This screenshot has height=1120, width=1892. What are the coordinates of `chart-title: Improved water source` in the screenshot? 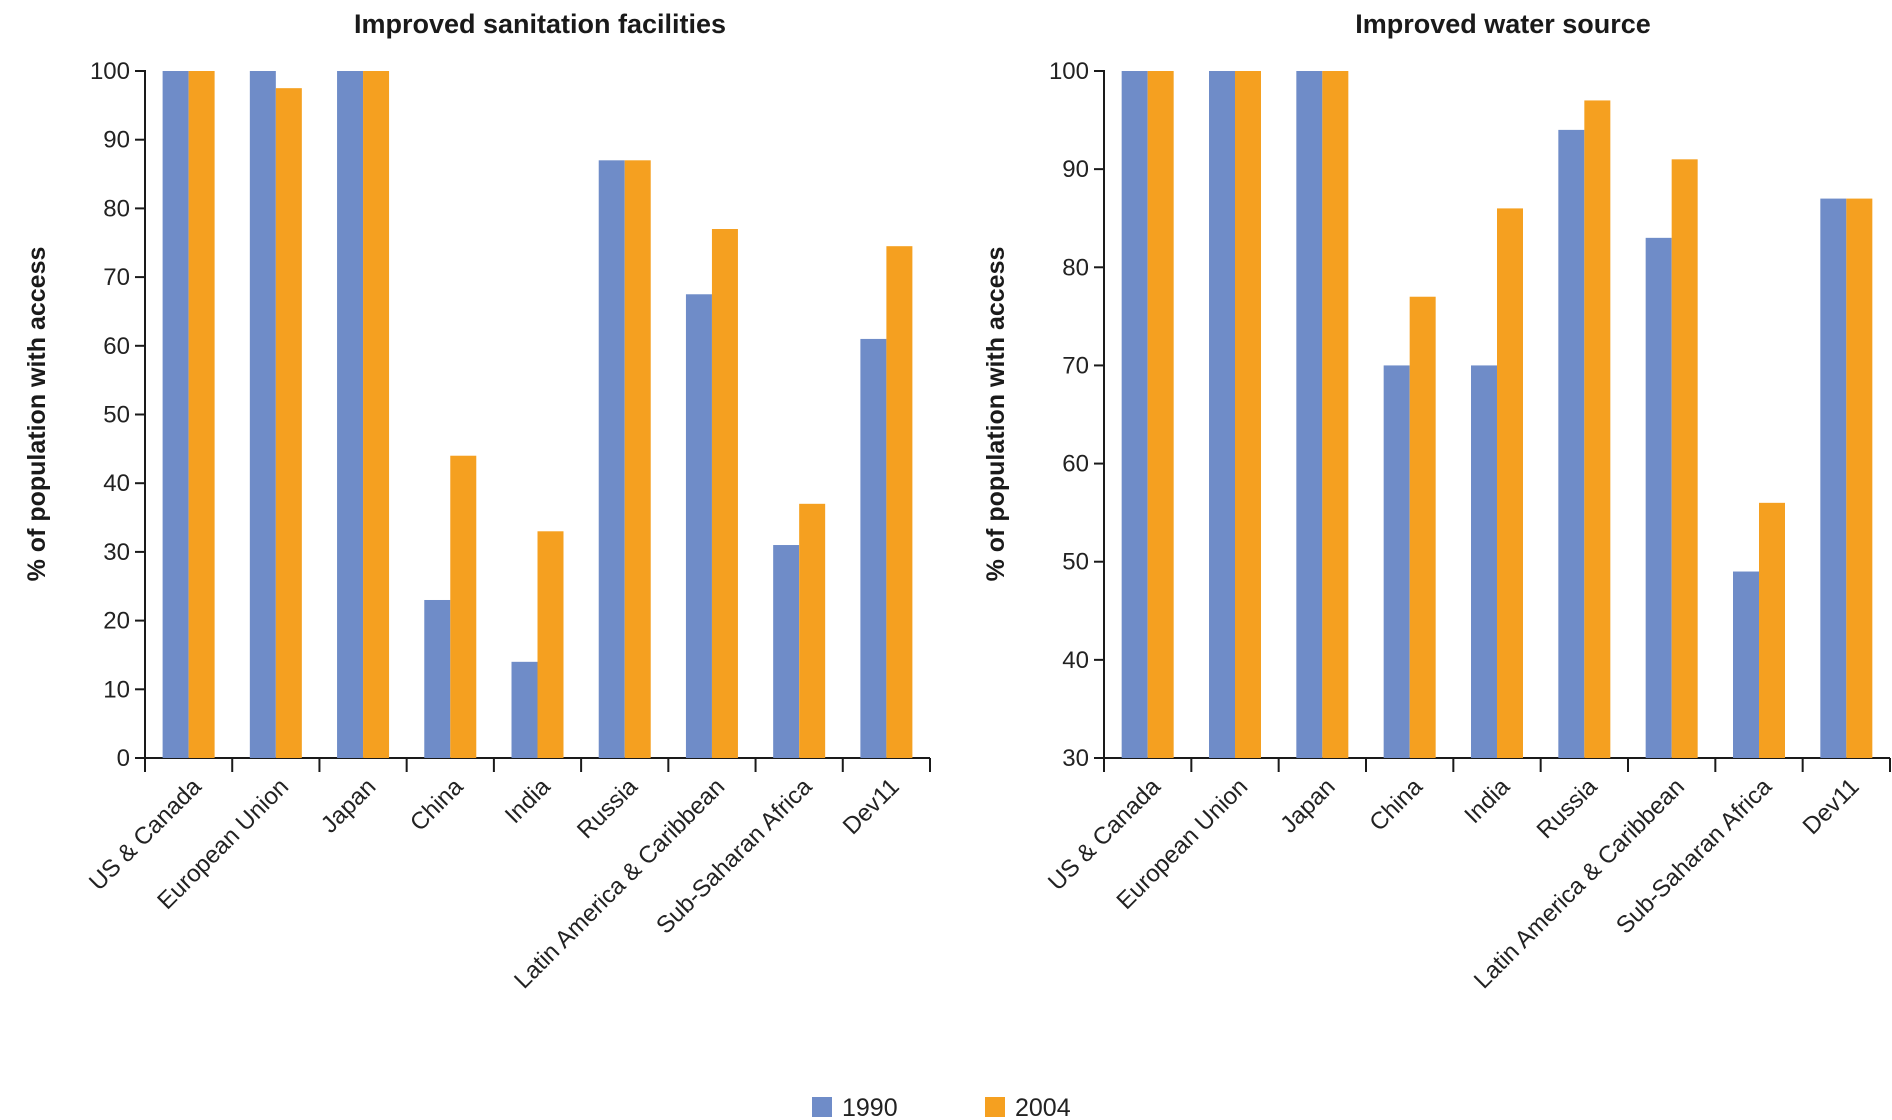 It's located at (1503, 24).